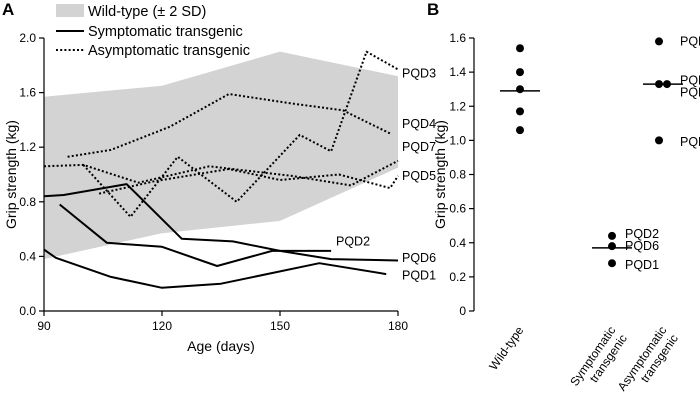 The image size is (700, 400). I want to click on panel-b-y-tick-label: 1.2, so click(457, 106).